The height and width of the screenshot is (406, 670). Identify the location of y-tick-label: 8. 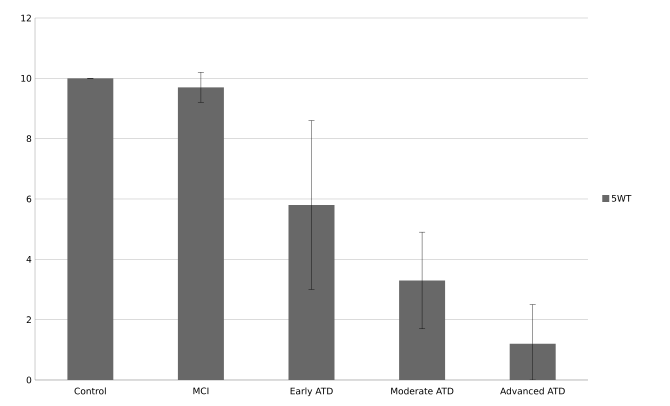
(29, 138).